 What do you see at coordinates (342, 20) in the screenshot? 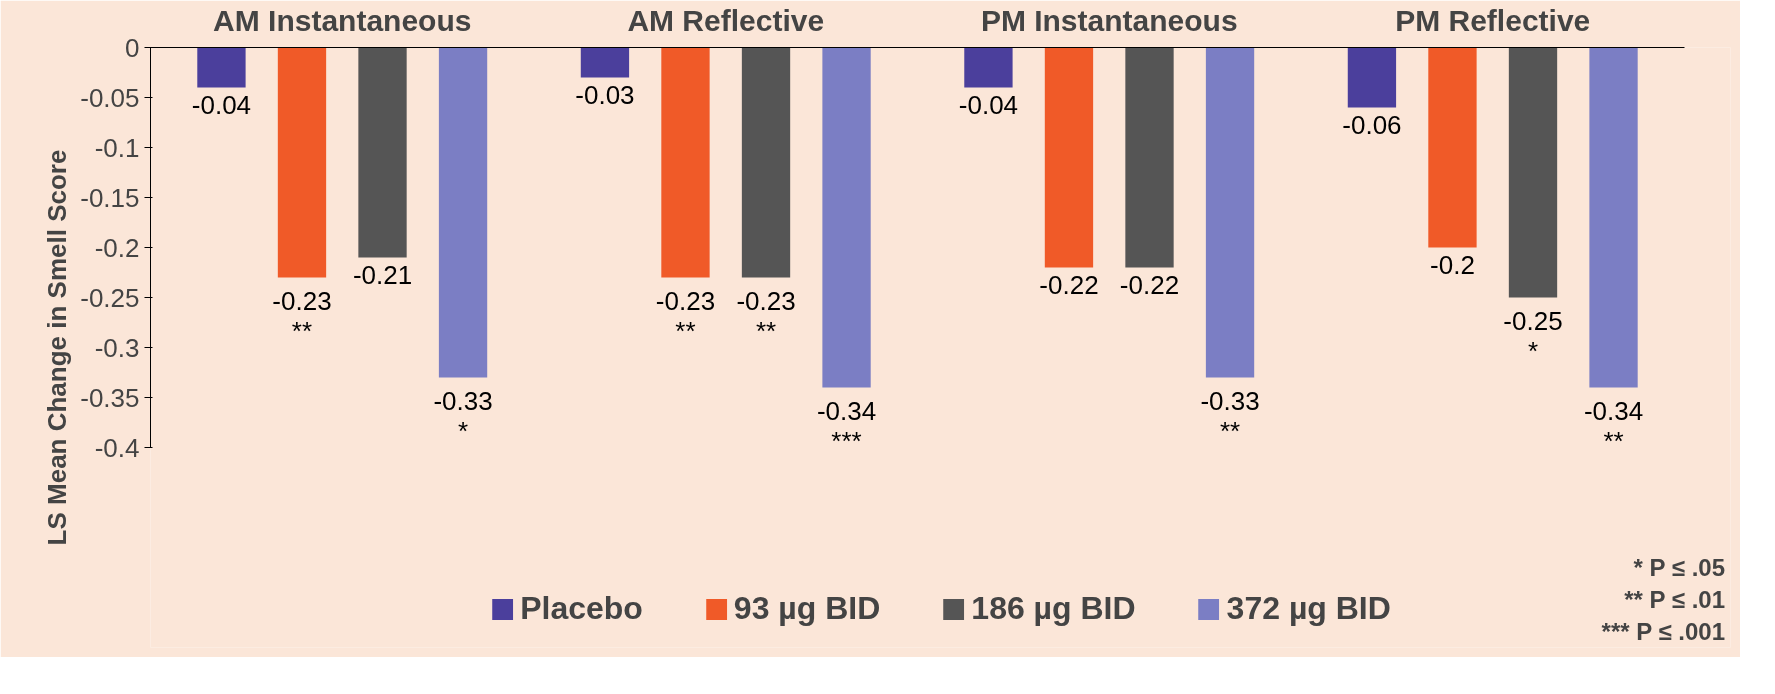
I see `x-tick-label: AM Instantaneous` at bounding box center [342, 20].